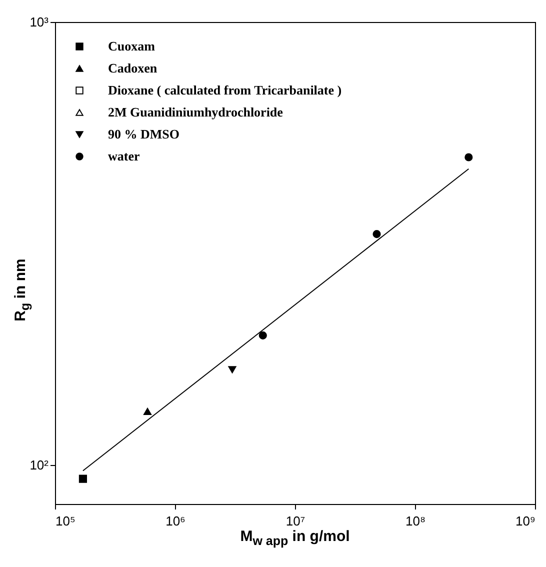 The height and width of the screenshot is (567, 546). Describe the element at coordinates (295, 538) in the screenshot. I see `x-axis-title: M$_{w app}$ in g/mol` at that location.